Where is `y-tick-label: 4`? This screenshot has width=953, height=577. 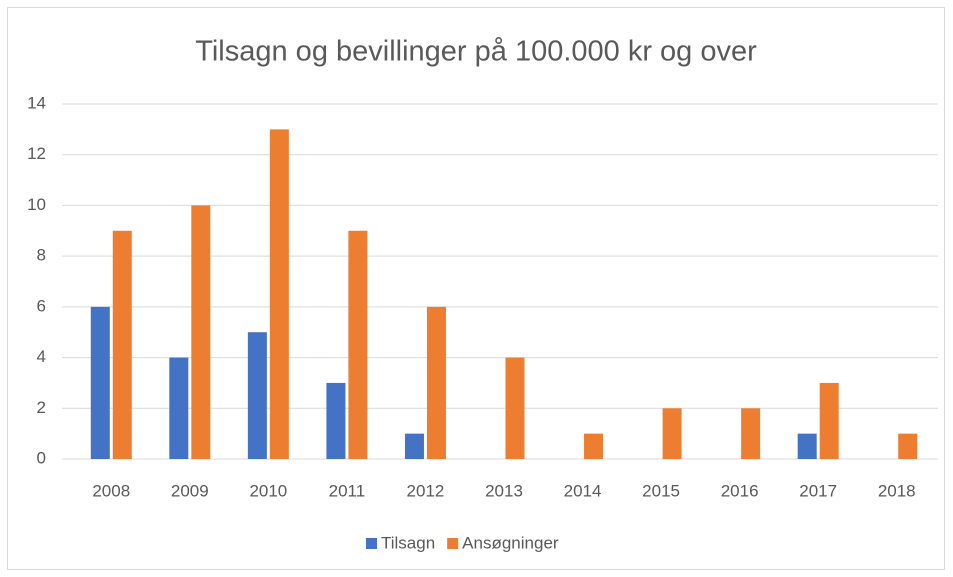
y-tick-label: 4 is located at coordinates (41, 356).